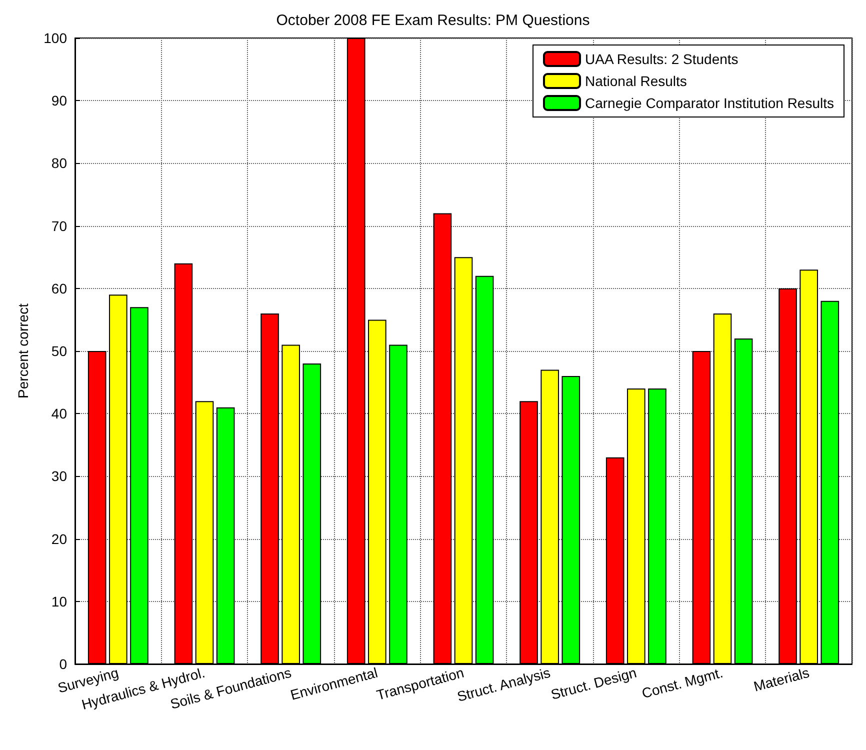 This screenshot has width=866, height=750. What do you see at coordinates (59, 288) in the screenshot?
I see `y-tick-label: 60` at bounding box center [59, 288].